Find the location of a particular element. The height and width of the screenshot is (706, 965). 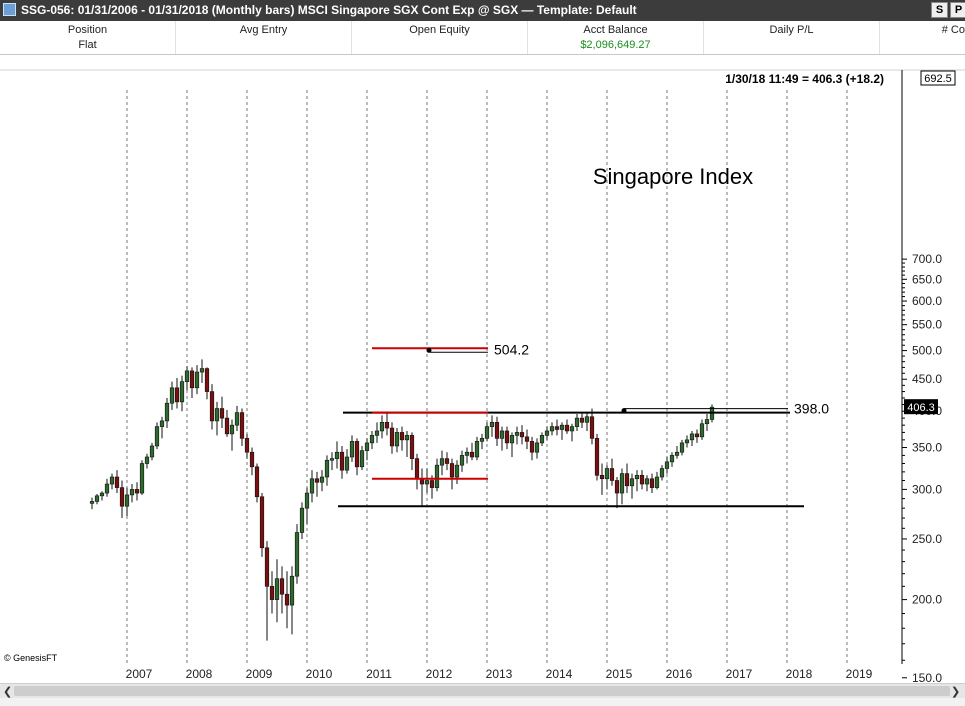

x-tick-label: 2009 is located at coordinates (259, 674).